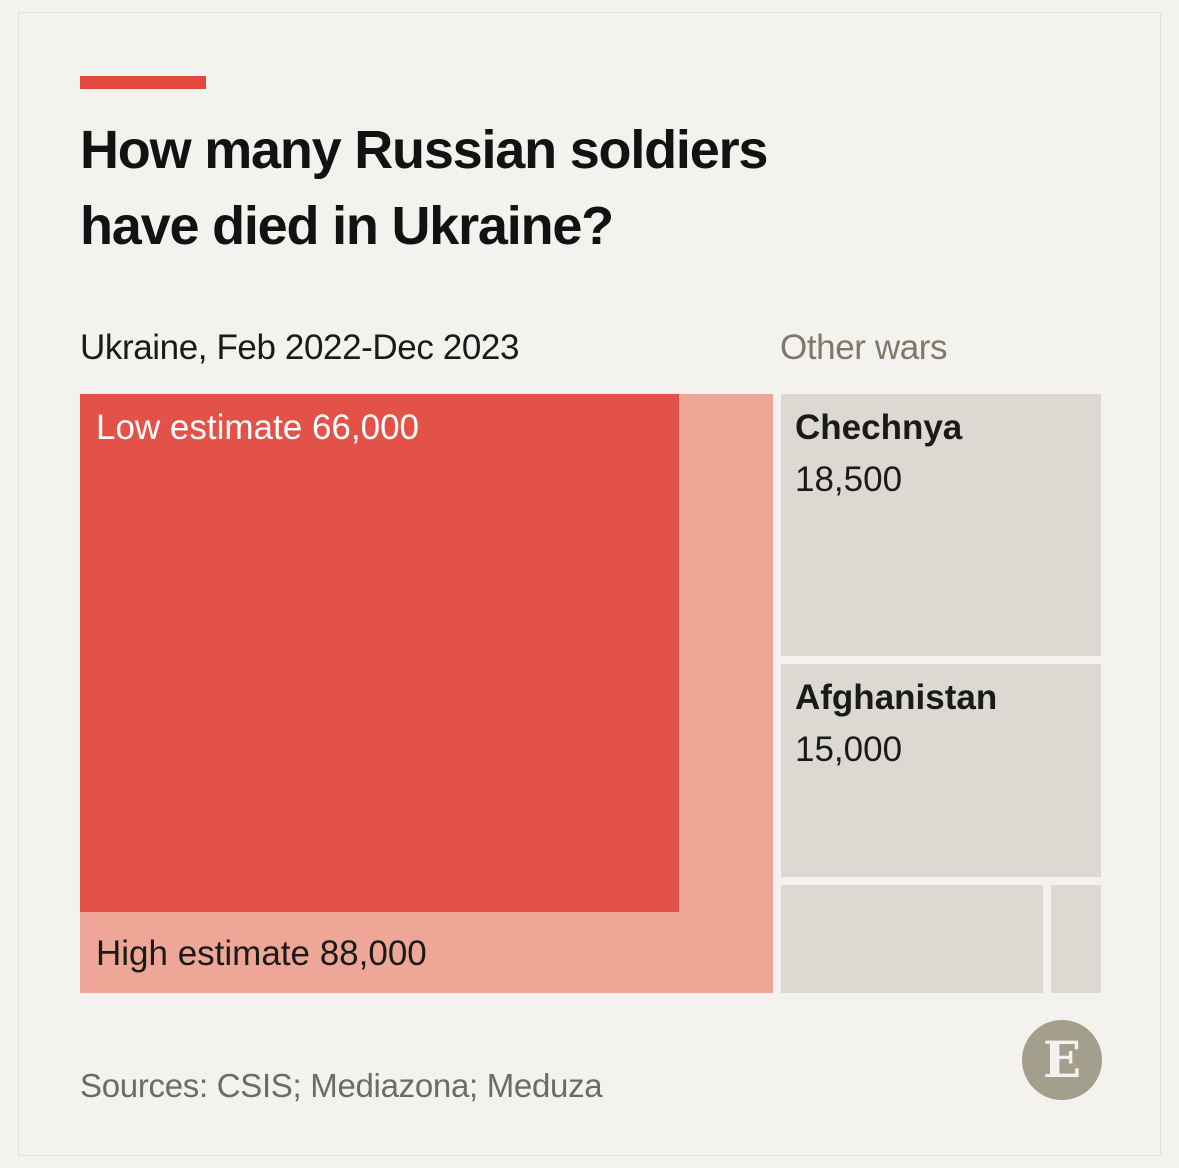  Describe the element at coordinates (199, 427) in the screenshot. I see `low-estimate-label-text: Low estimate` at that location.